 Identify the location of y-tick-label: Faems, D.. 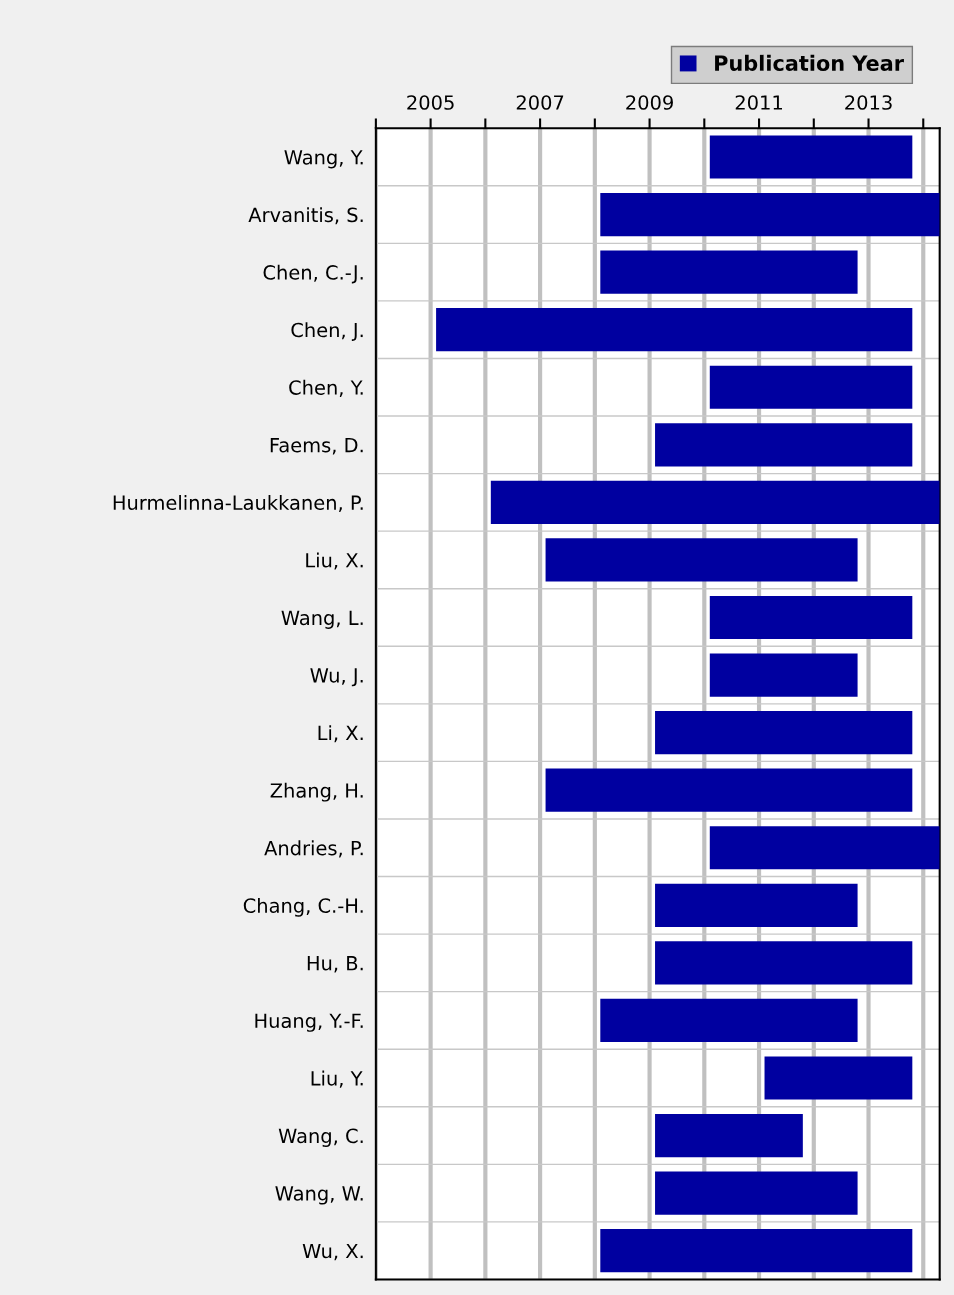
(316, 446).